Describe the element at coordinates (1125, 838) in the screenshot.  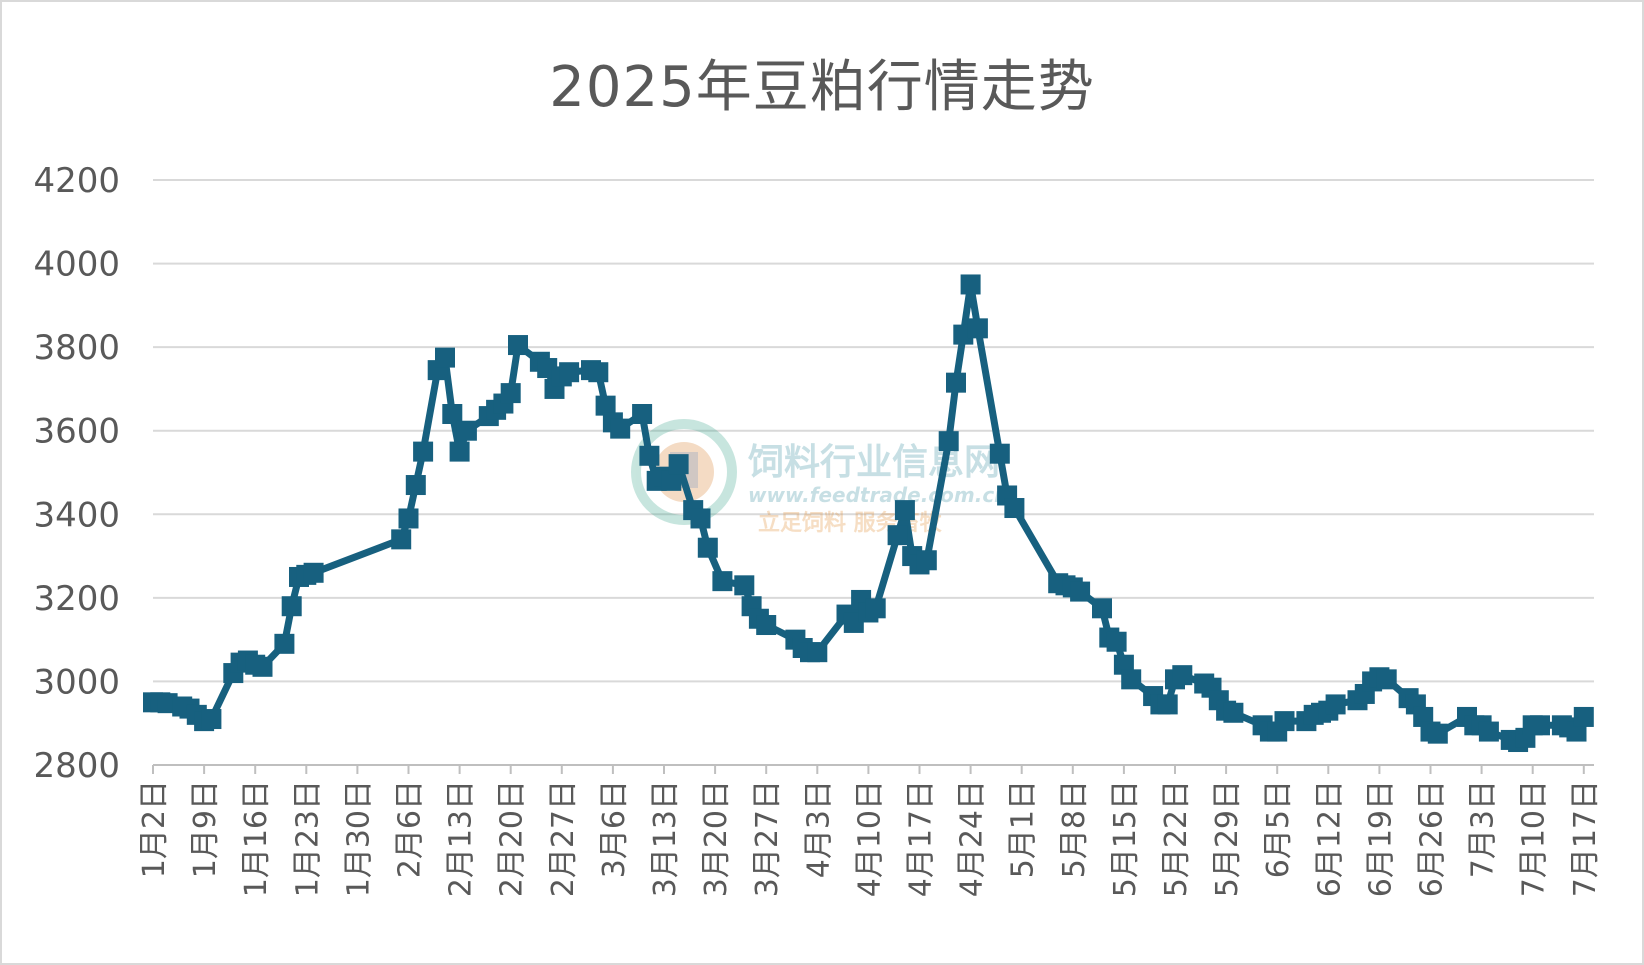
I see `x-tick-label: 5月15日` at that location.